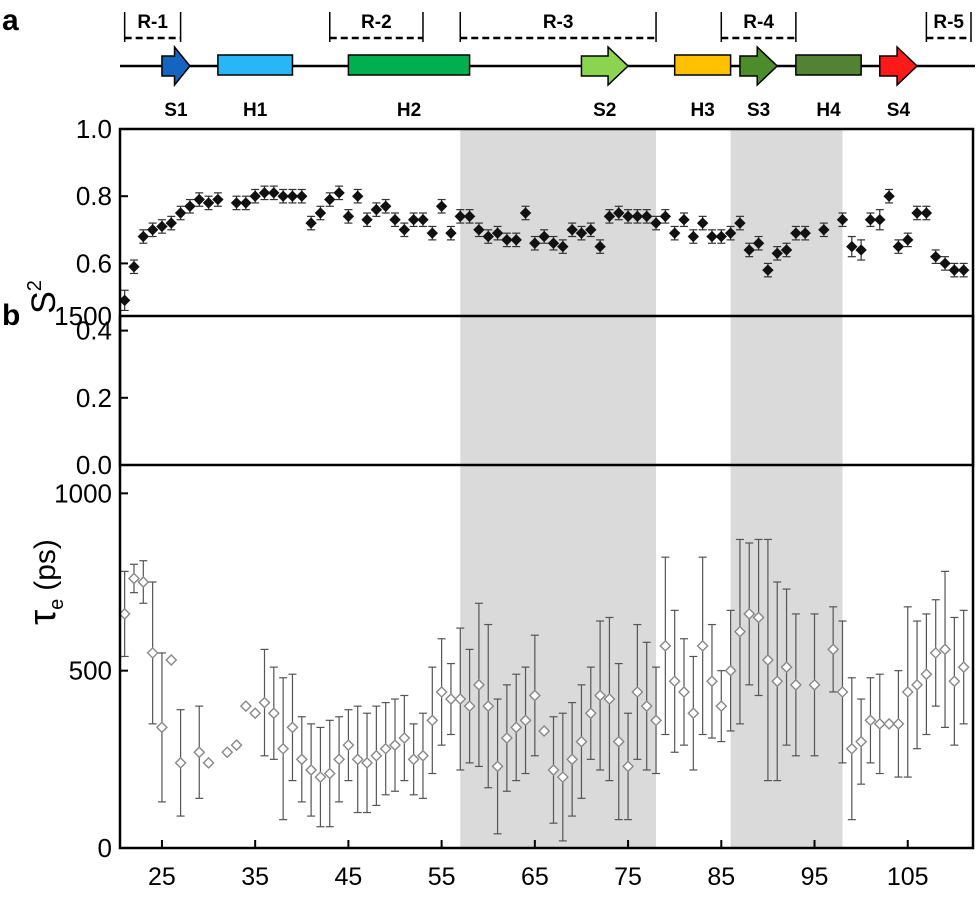  Describe the element at coordinates (899, 83) in the screenshot. I see `strand-s4: S4` at that location.